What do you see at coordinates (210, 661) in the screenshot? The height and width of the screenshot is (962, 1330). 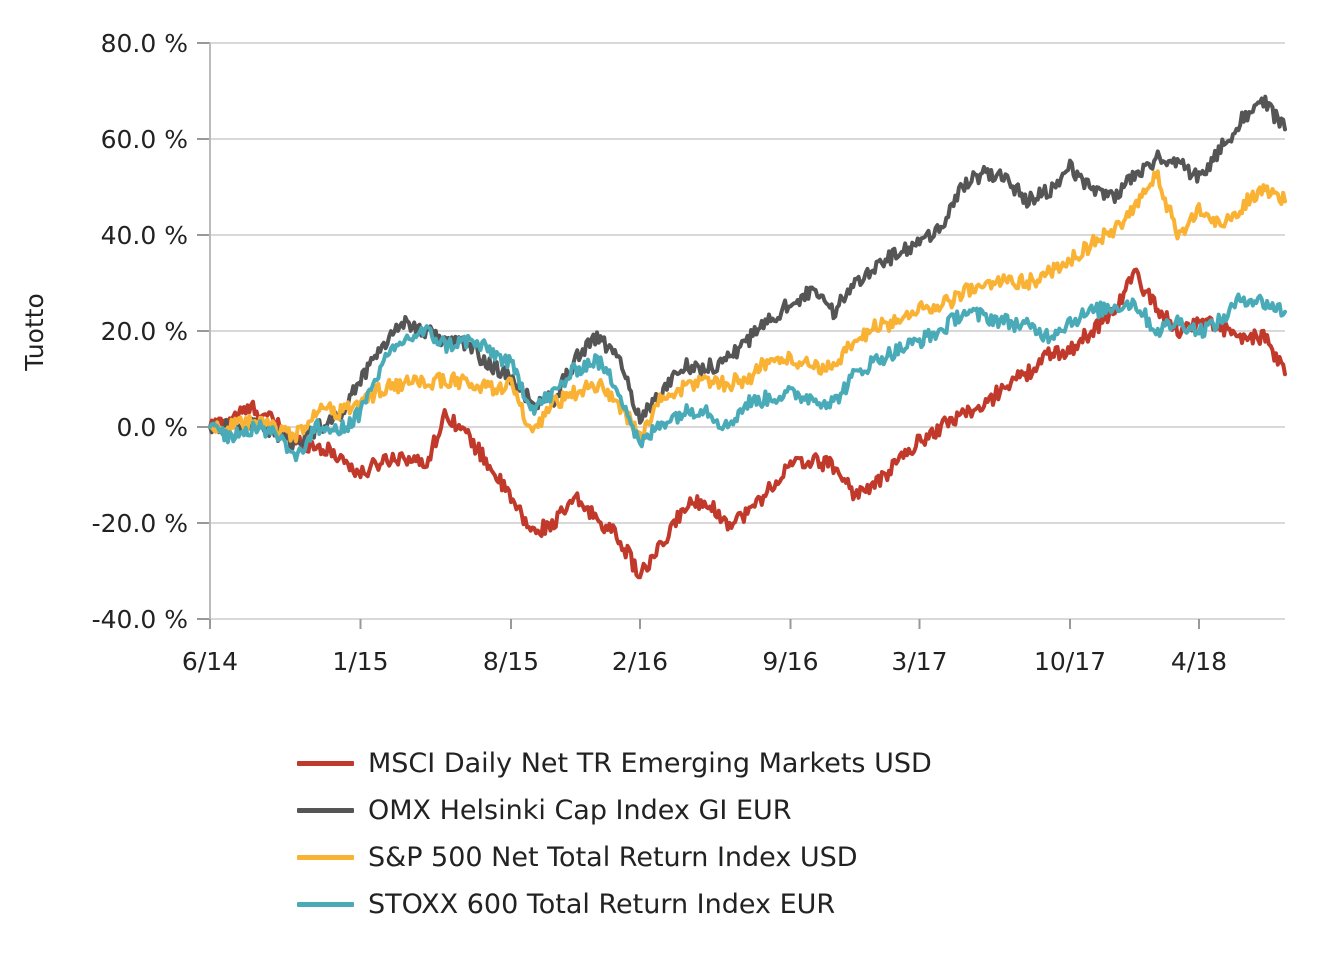 I see `x-tick-label: 6/14` at bounding box center [210, 661].